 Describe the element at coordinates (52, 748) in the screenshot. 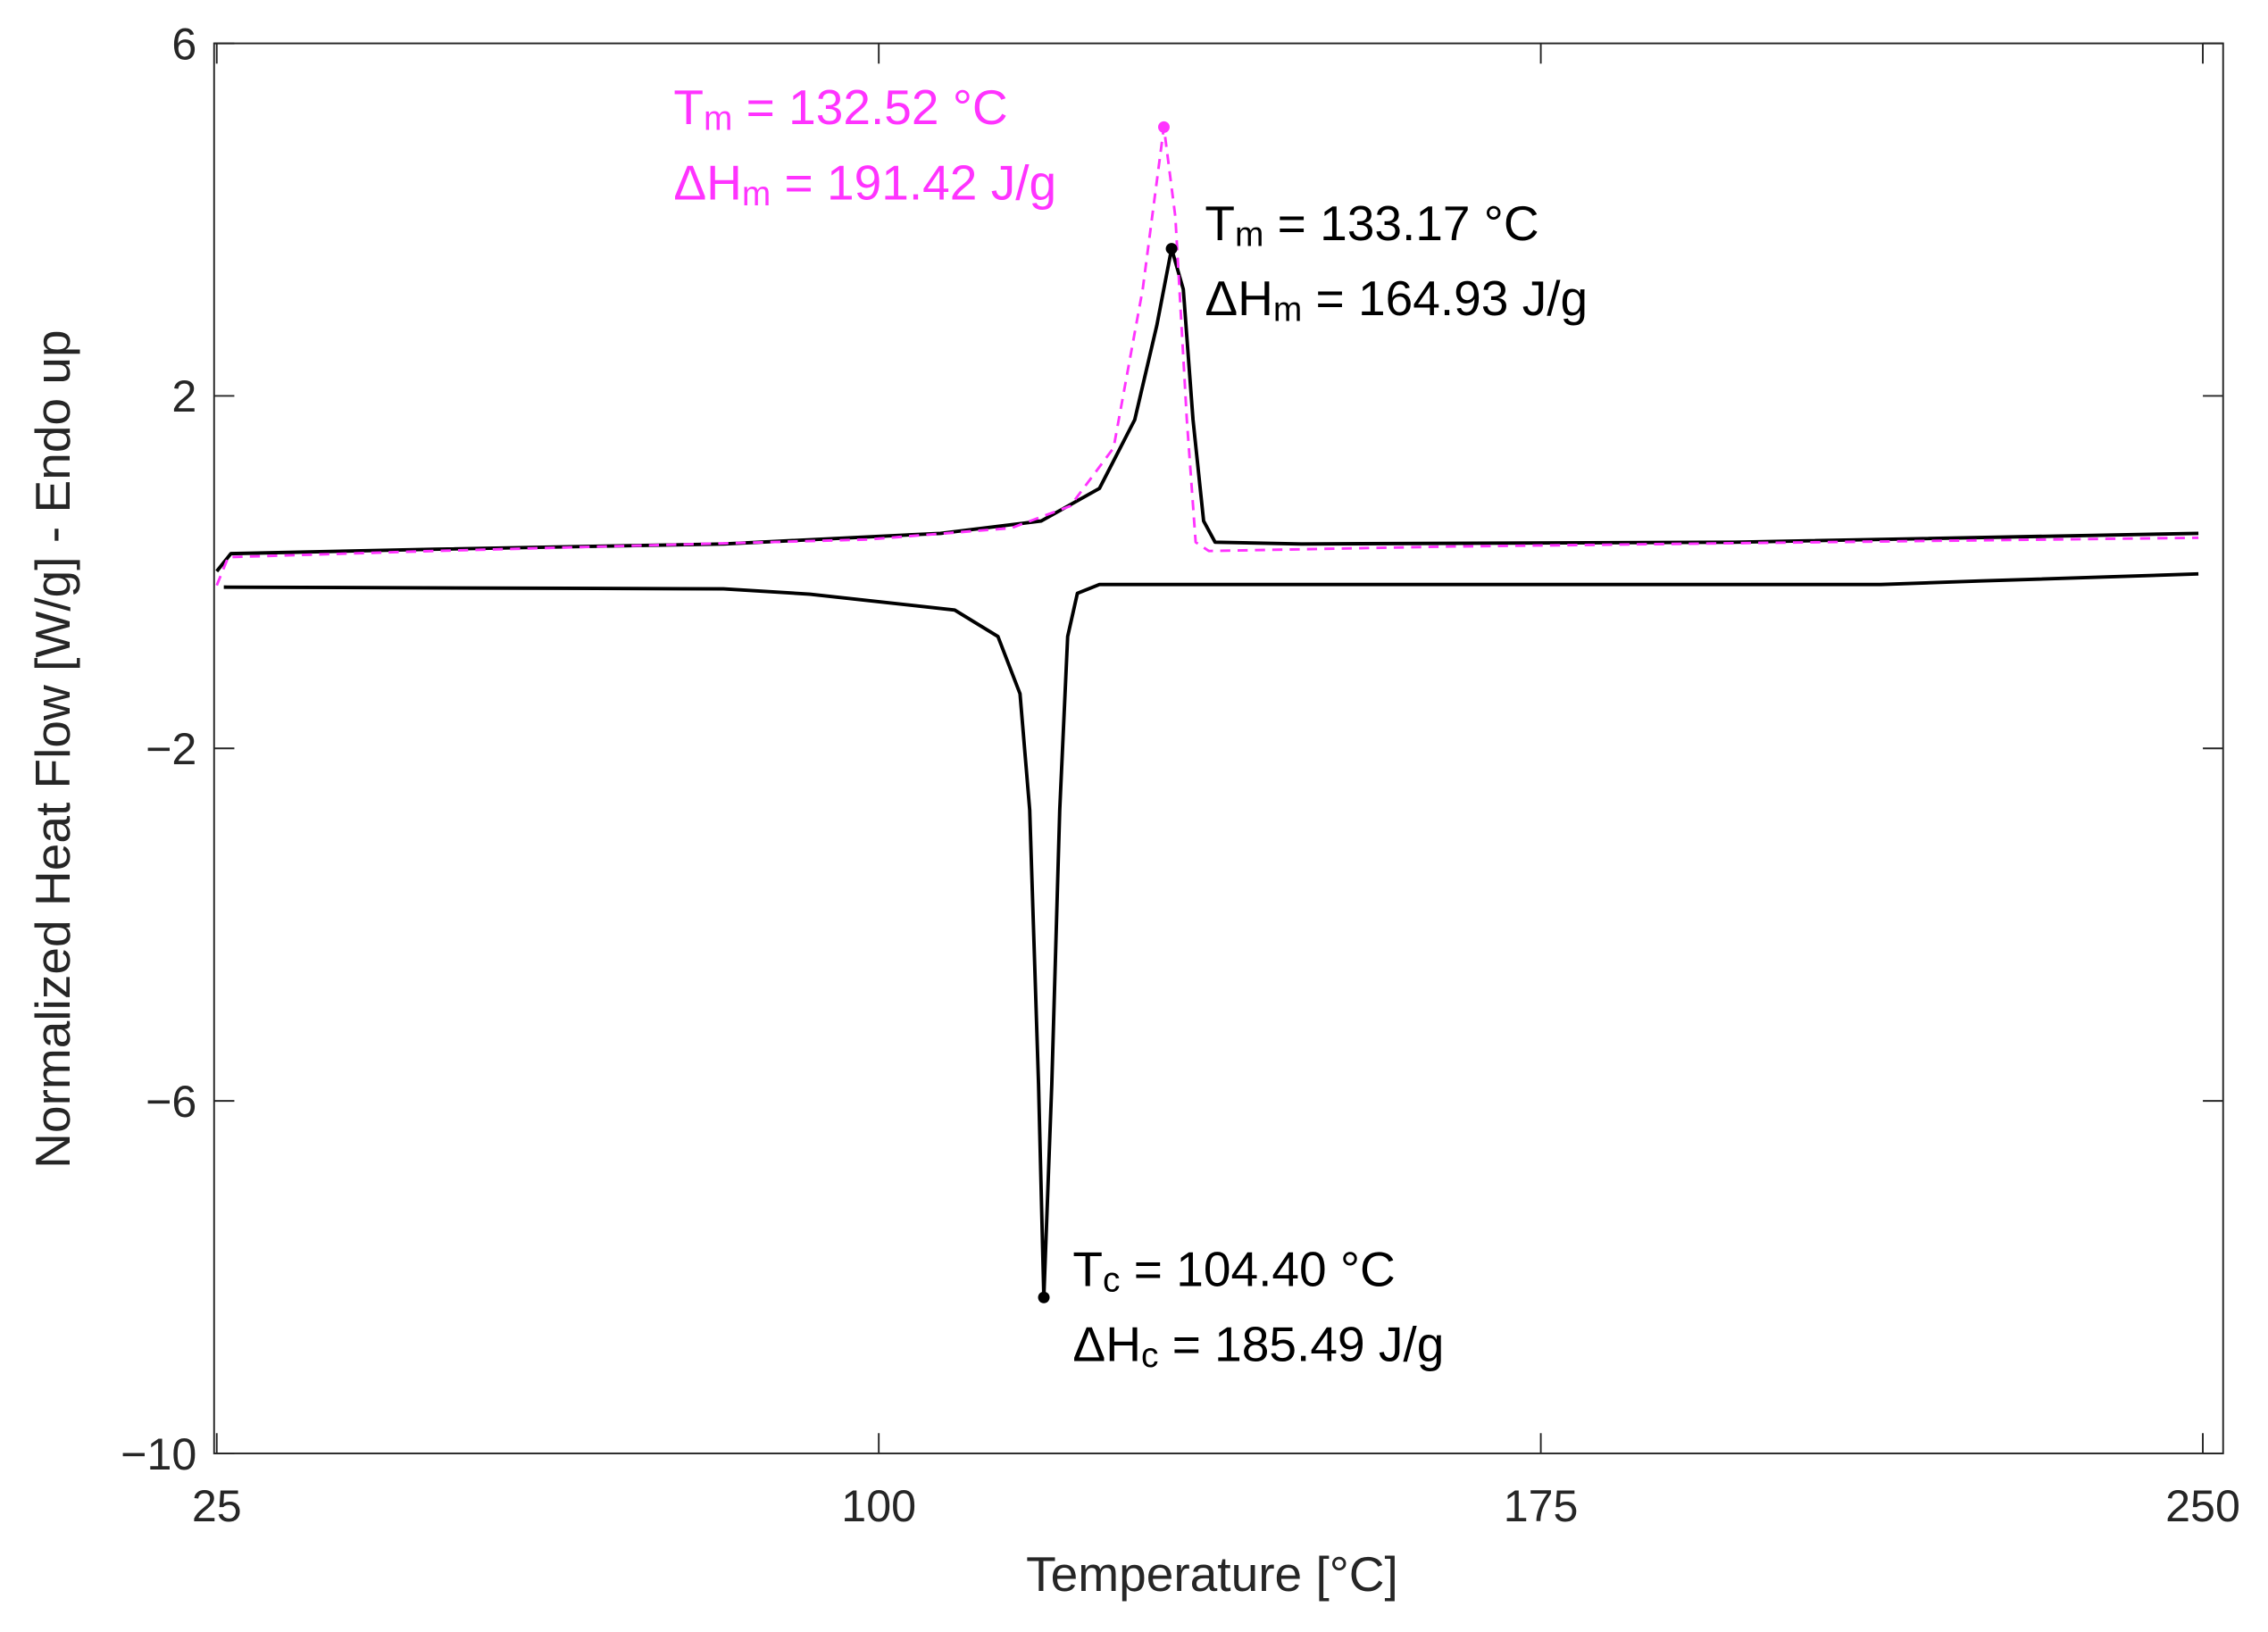

I see `y-axis-label: Normalized Heat Flow [W/g] - Endo up` at that location.